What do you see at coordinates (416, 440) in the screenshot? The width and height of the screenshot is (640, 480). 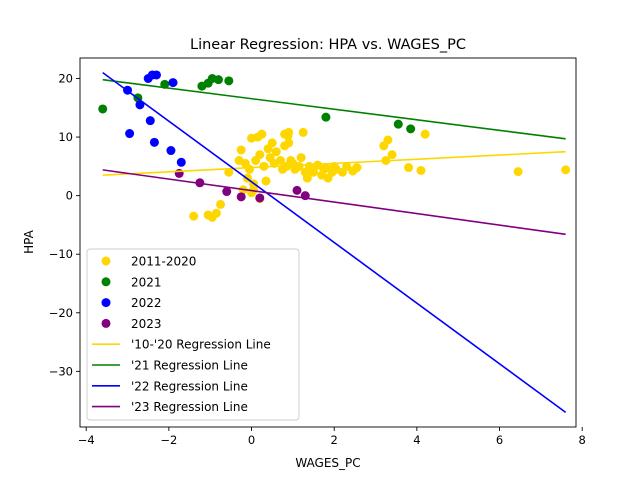 I see `x-tick-label: 4` at bounding box center [416, 440].